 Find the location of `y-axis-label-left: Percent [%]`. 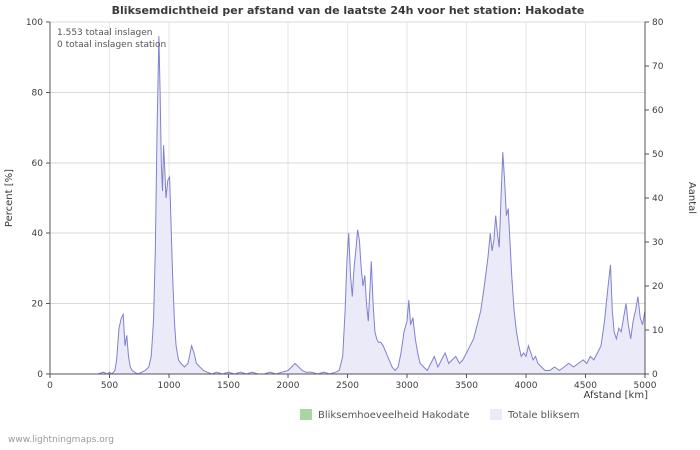

y-axis-label-left: Percent [%] is located at coordinates (9, 198).